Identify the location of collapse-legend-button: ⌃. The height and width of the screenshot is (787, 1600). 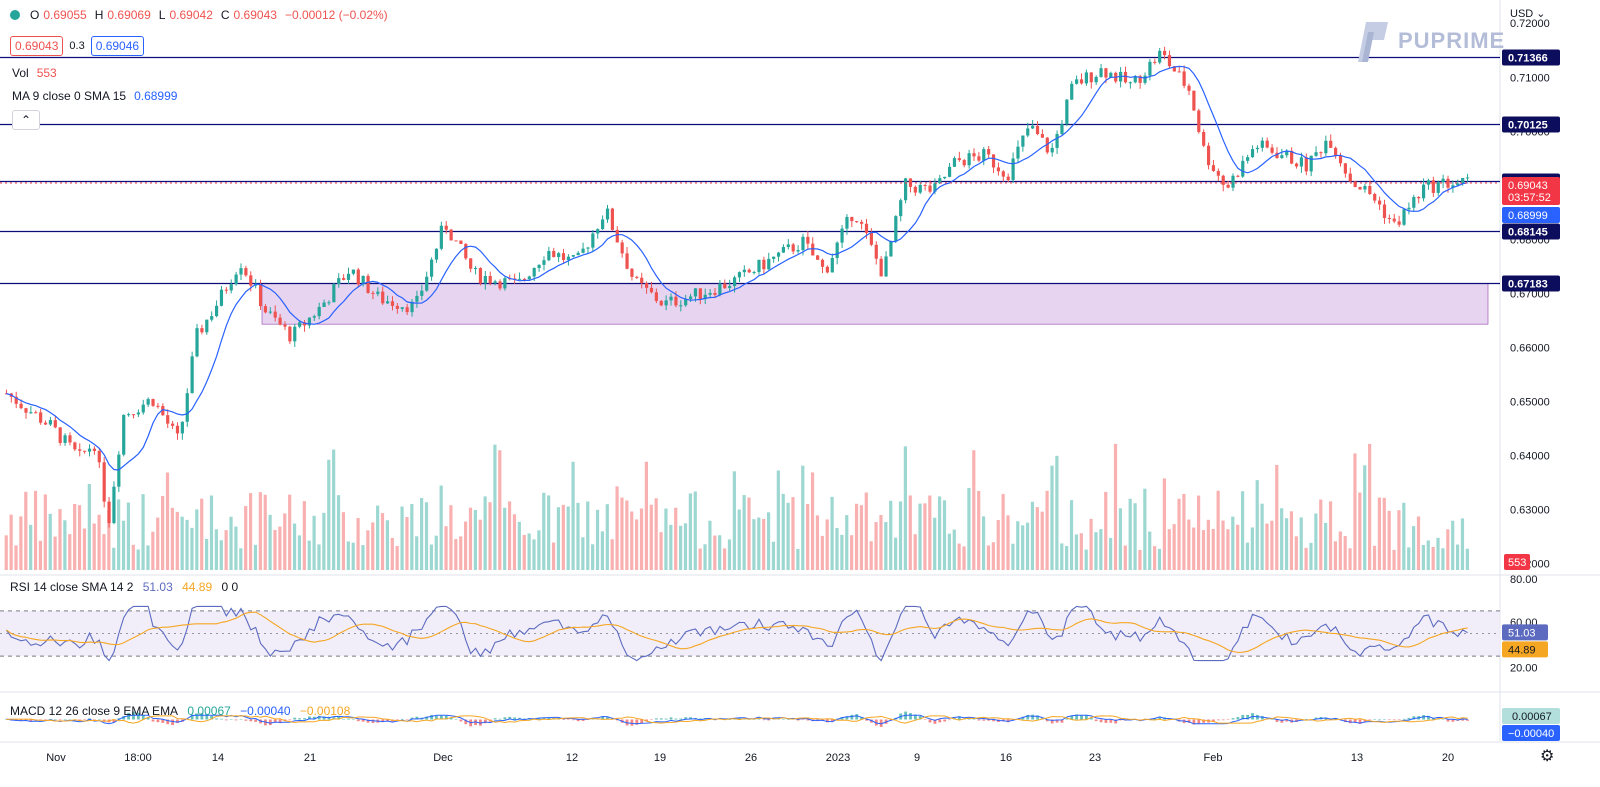
(26, 120).